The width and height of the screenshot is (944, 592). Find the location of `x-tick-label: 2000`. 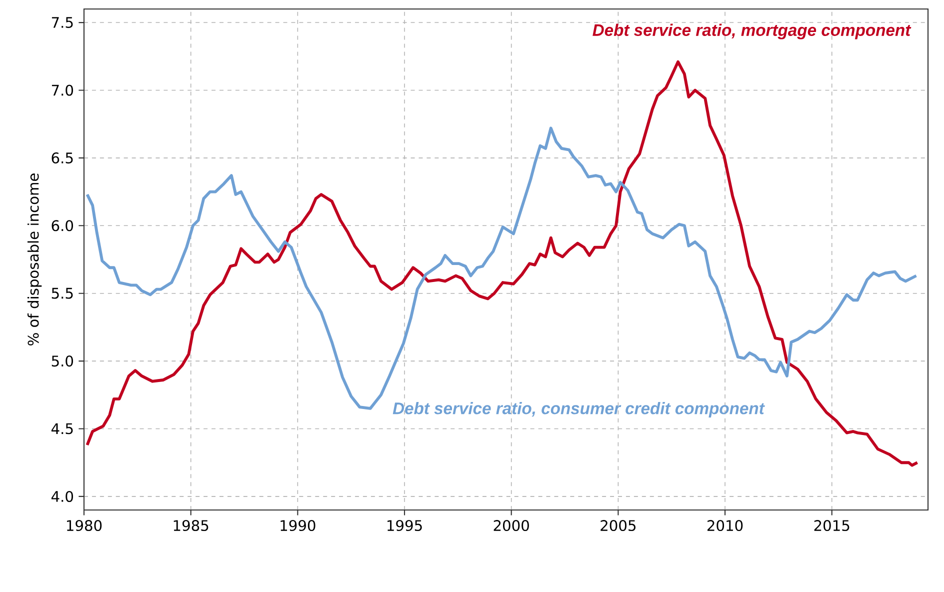

x-tick-label: 2000 is located at coordinates (511, 526).